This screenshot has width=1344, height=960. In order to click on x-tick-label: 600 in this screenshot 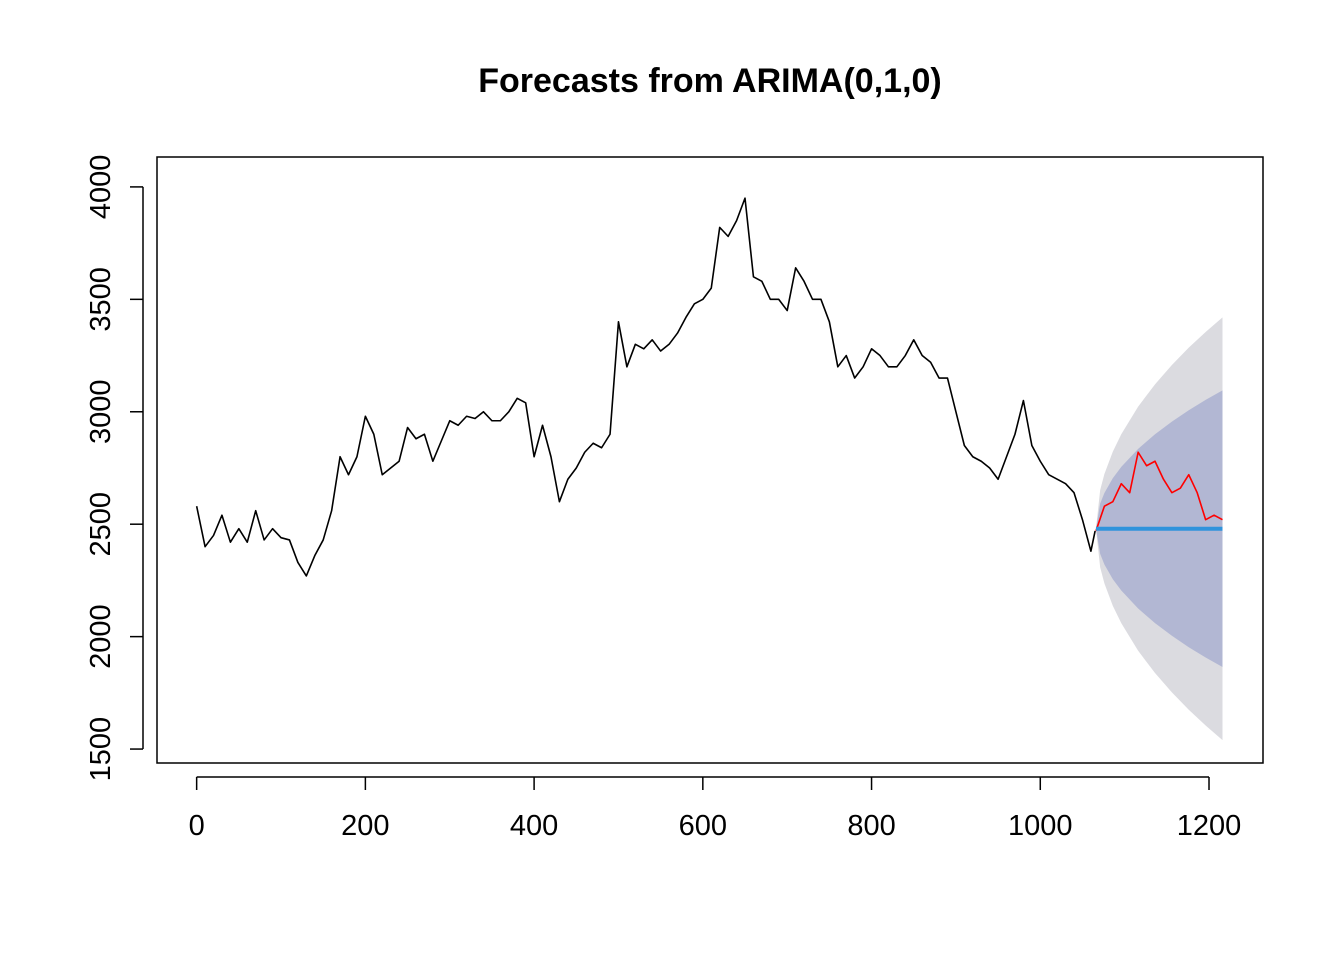, I will do `click(703, 826)`.